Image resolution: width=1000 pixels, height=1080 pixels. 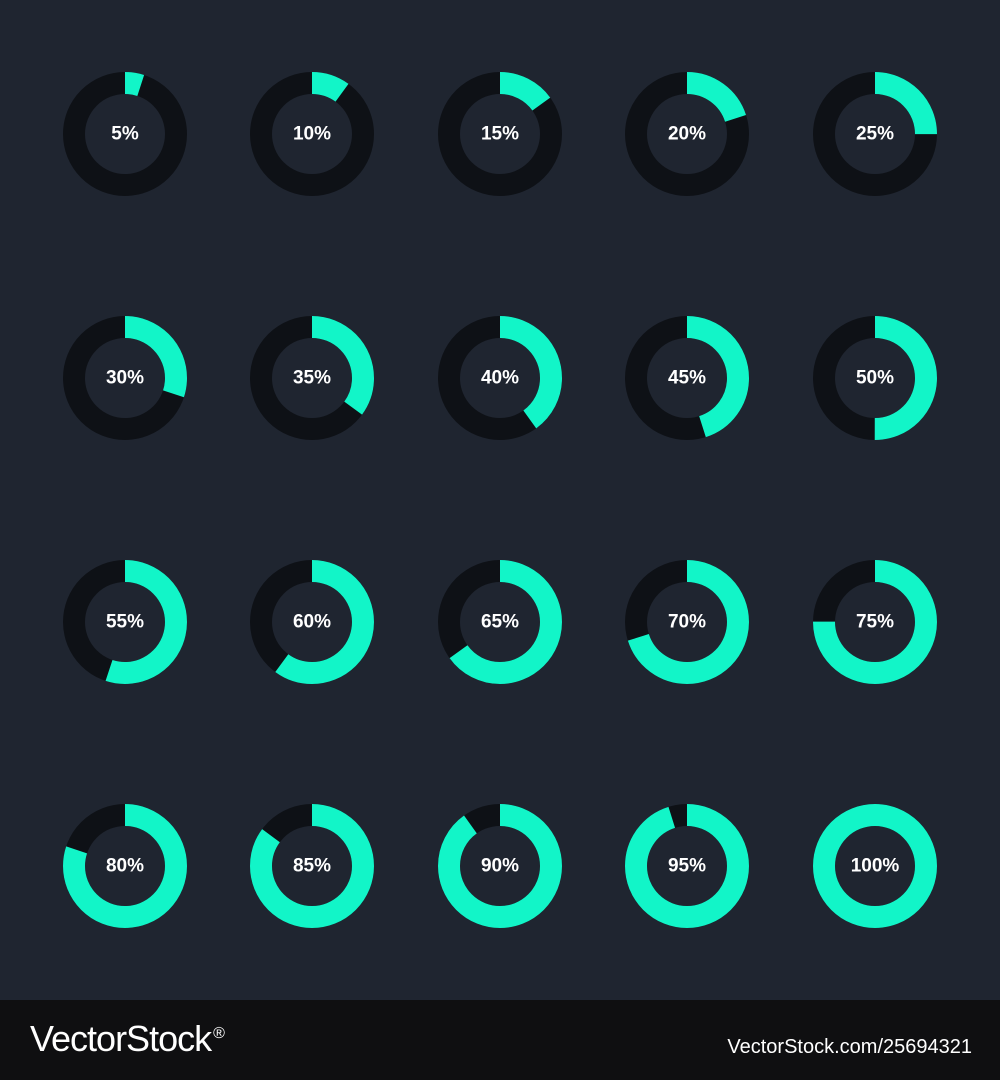 I want to click on progress-ring-100: 100%, so click(x=875, y=866).